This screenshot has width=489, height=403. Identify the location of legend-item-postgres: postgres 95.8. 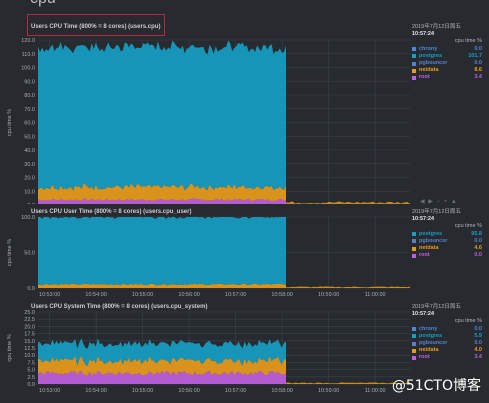
(447, 234).